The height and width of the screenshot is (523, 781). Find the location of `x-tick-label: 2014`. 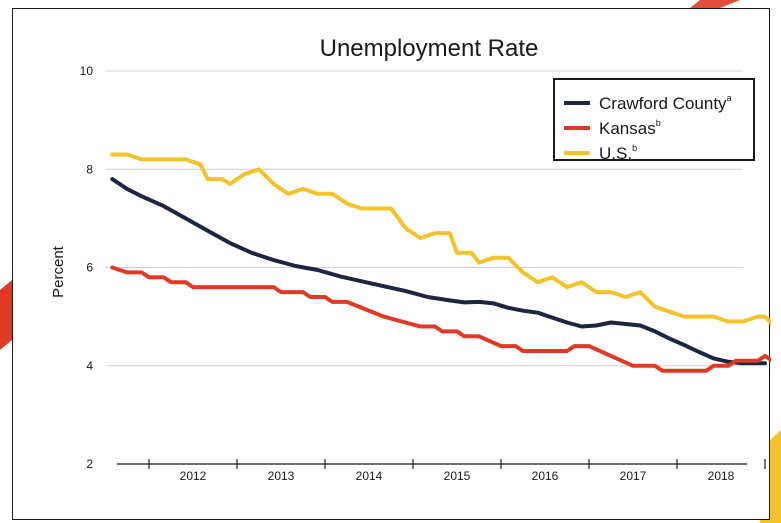

x-tick-label: 2014 is located at coordinates (369, 476).